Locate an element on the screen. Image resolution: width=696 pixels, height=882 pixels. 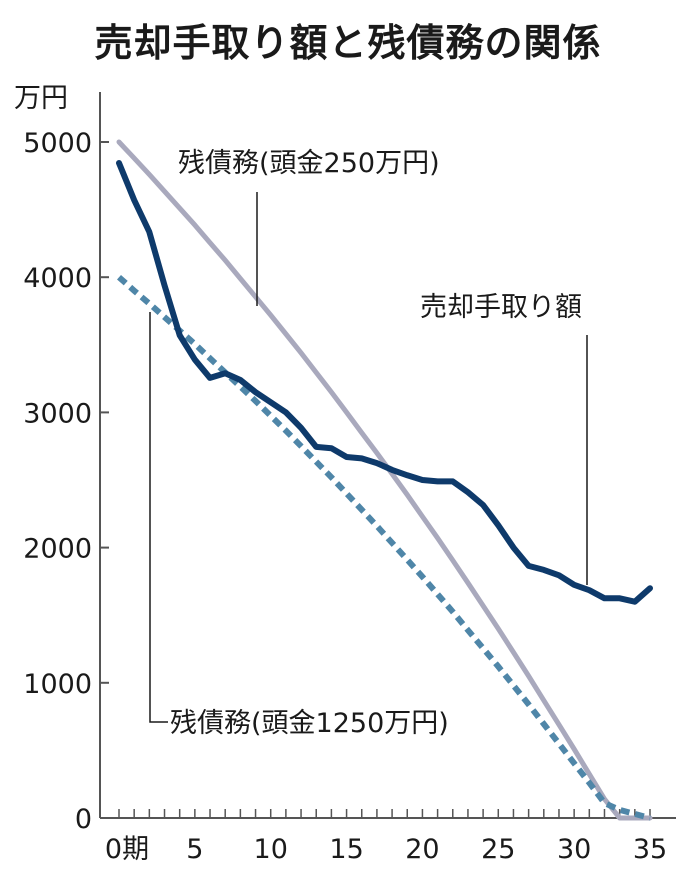
x-tick-label: 20 is located at coordinates (422, 849).